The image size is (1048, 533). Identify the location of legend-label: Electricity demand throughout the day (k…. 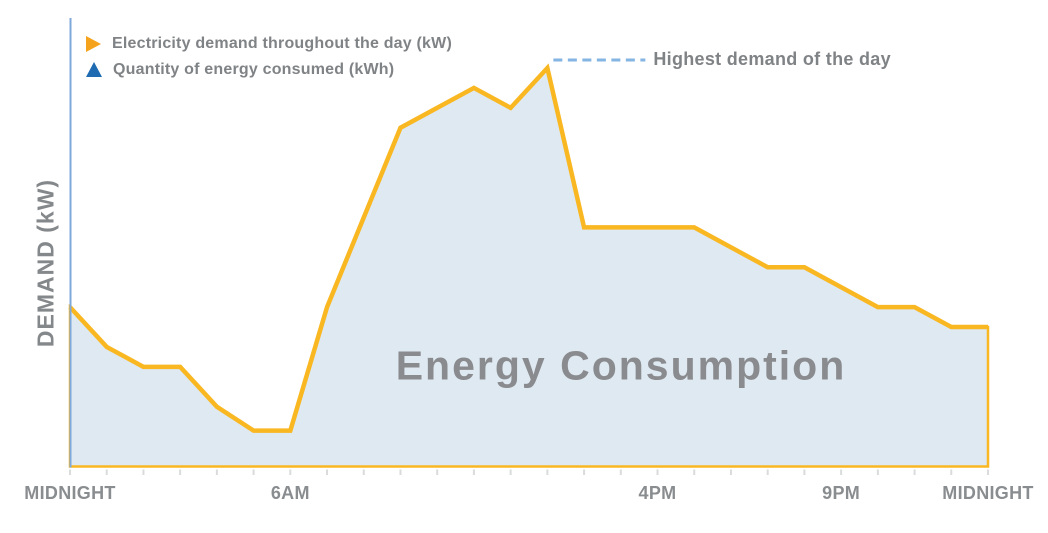
(282, 43).